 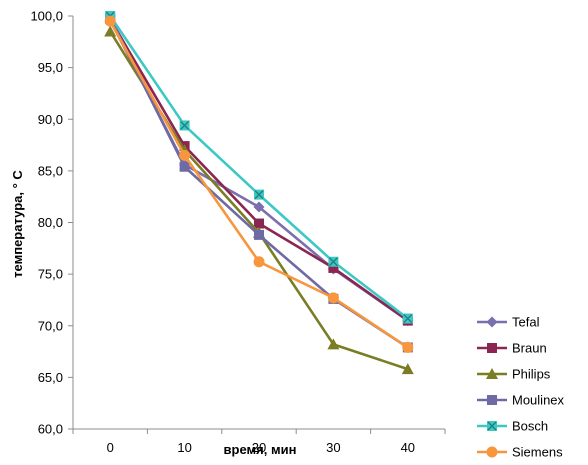 I want to click on legend-item-philips: Philips, so click(x=514, y=374).